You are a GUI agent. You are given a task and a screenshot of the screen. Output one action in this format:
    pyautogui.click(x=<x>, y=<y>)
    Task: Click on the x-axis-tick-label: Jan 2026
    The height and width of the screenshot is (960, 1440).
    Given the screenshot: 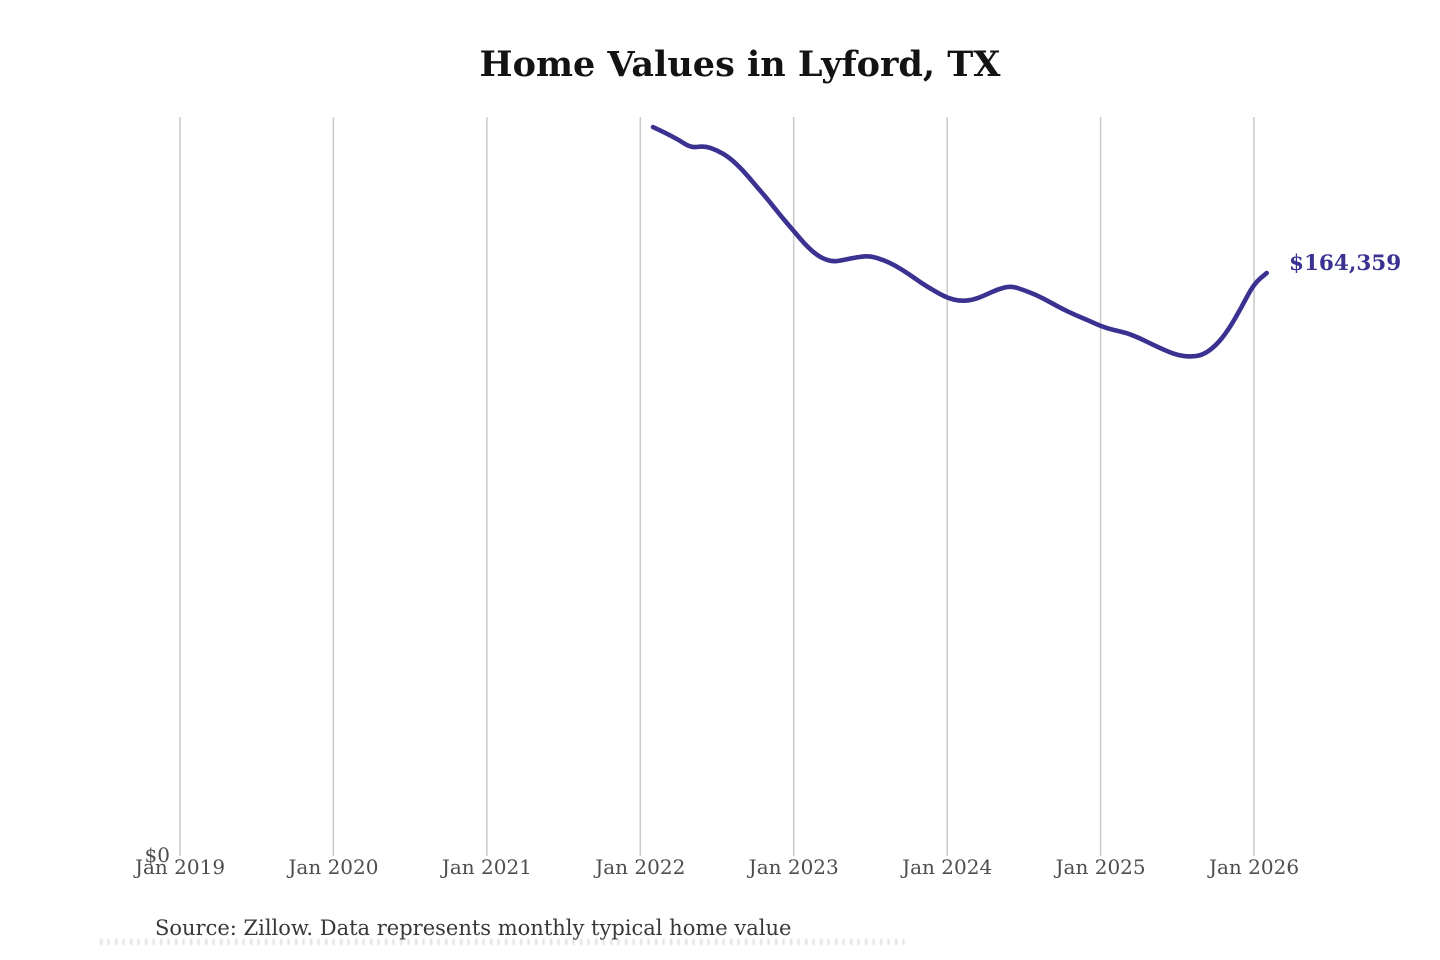 What is the action you would take?
    pyautogui.click(x=1254, y=867)
    